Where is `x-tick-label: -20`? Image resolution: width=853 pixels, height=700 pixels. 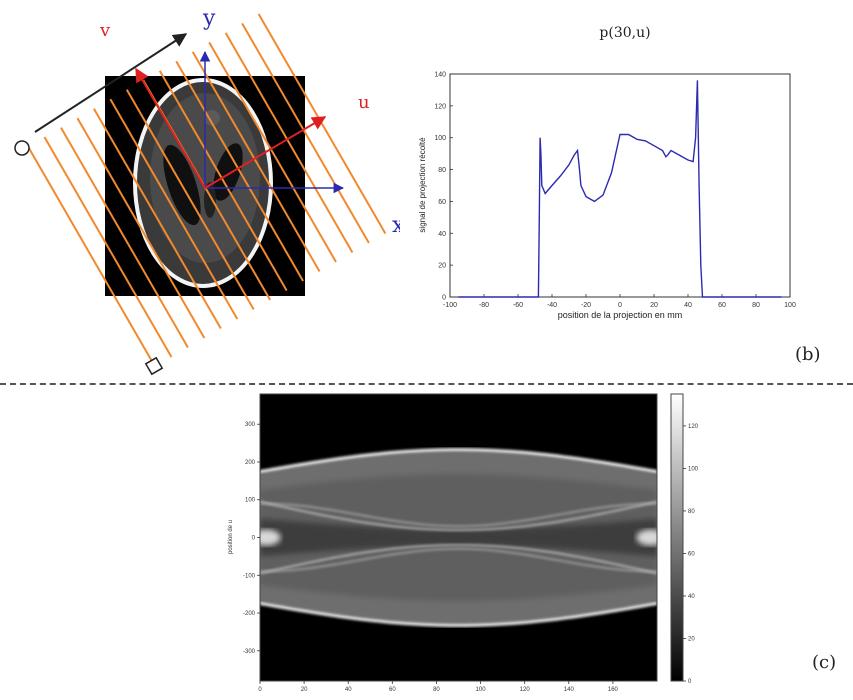 x-tick-label: -20 is located at coordinates (586, 305).